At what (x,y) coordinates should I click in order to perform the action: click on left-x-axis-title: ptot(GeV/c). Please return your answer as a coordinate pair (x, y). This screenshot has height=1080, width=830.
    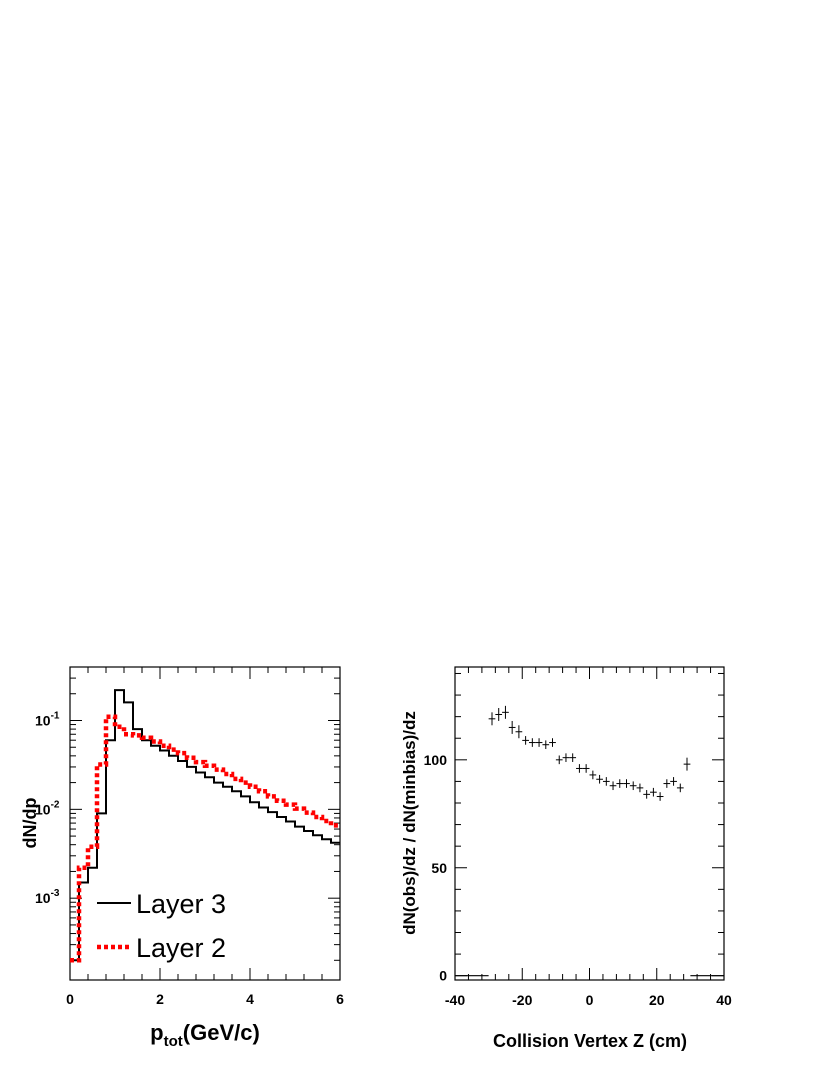
    Looking at the image, I should click on (205, 1035).